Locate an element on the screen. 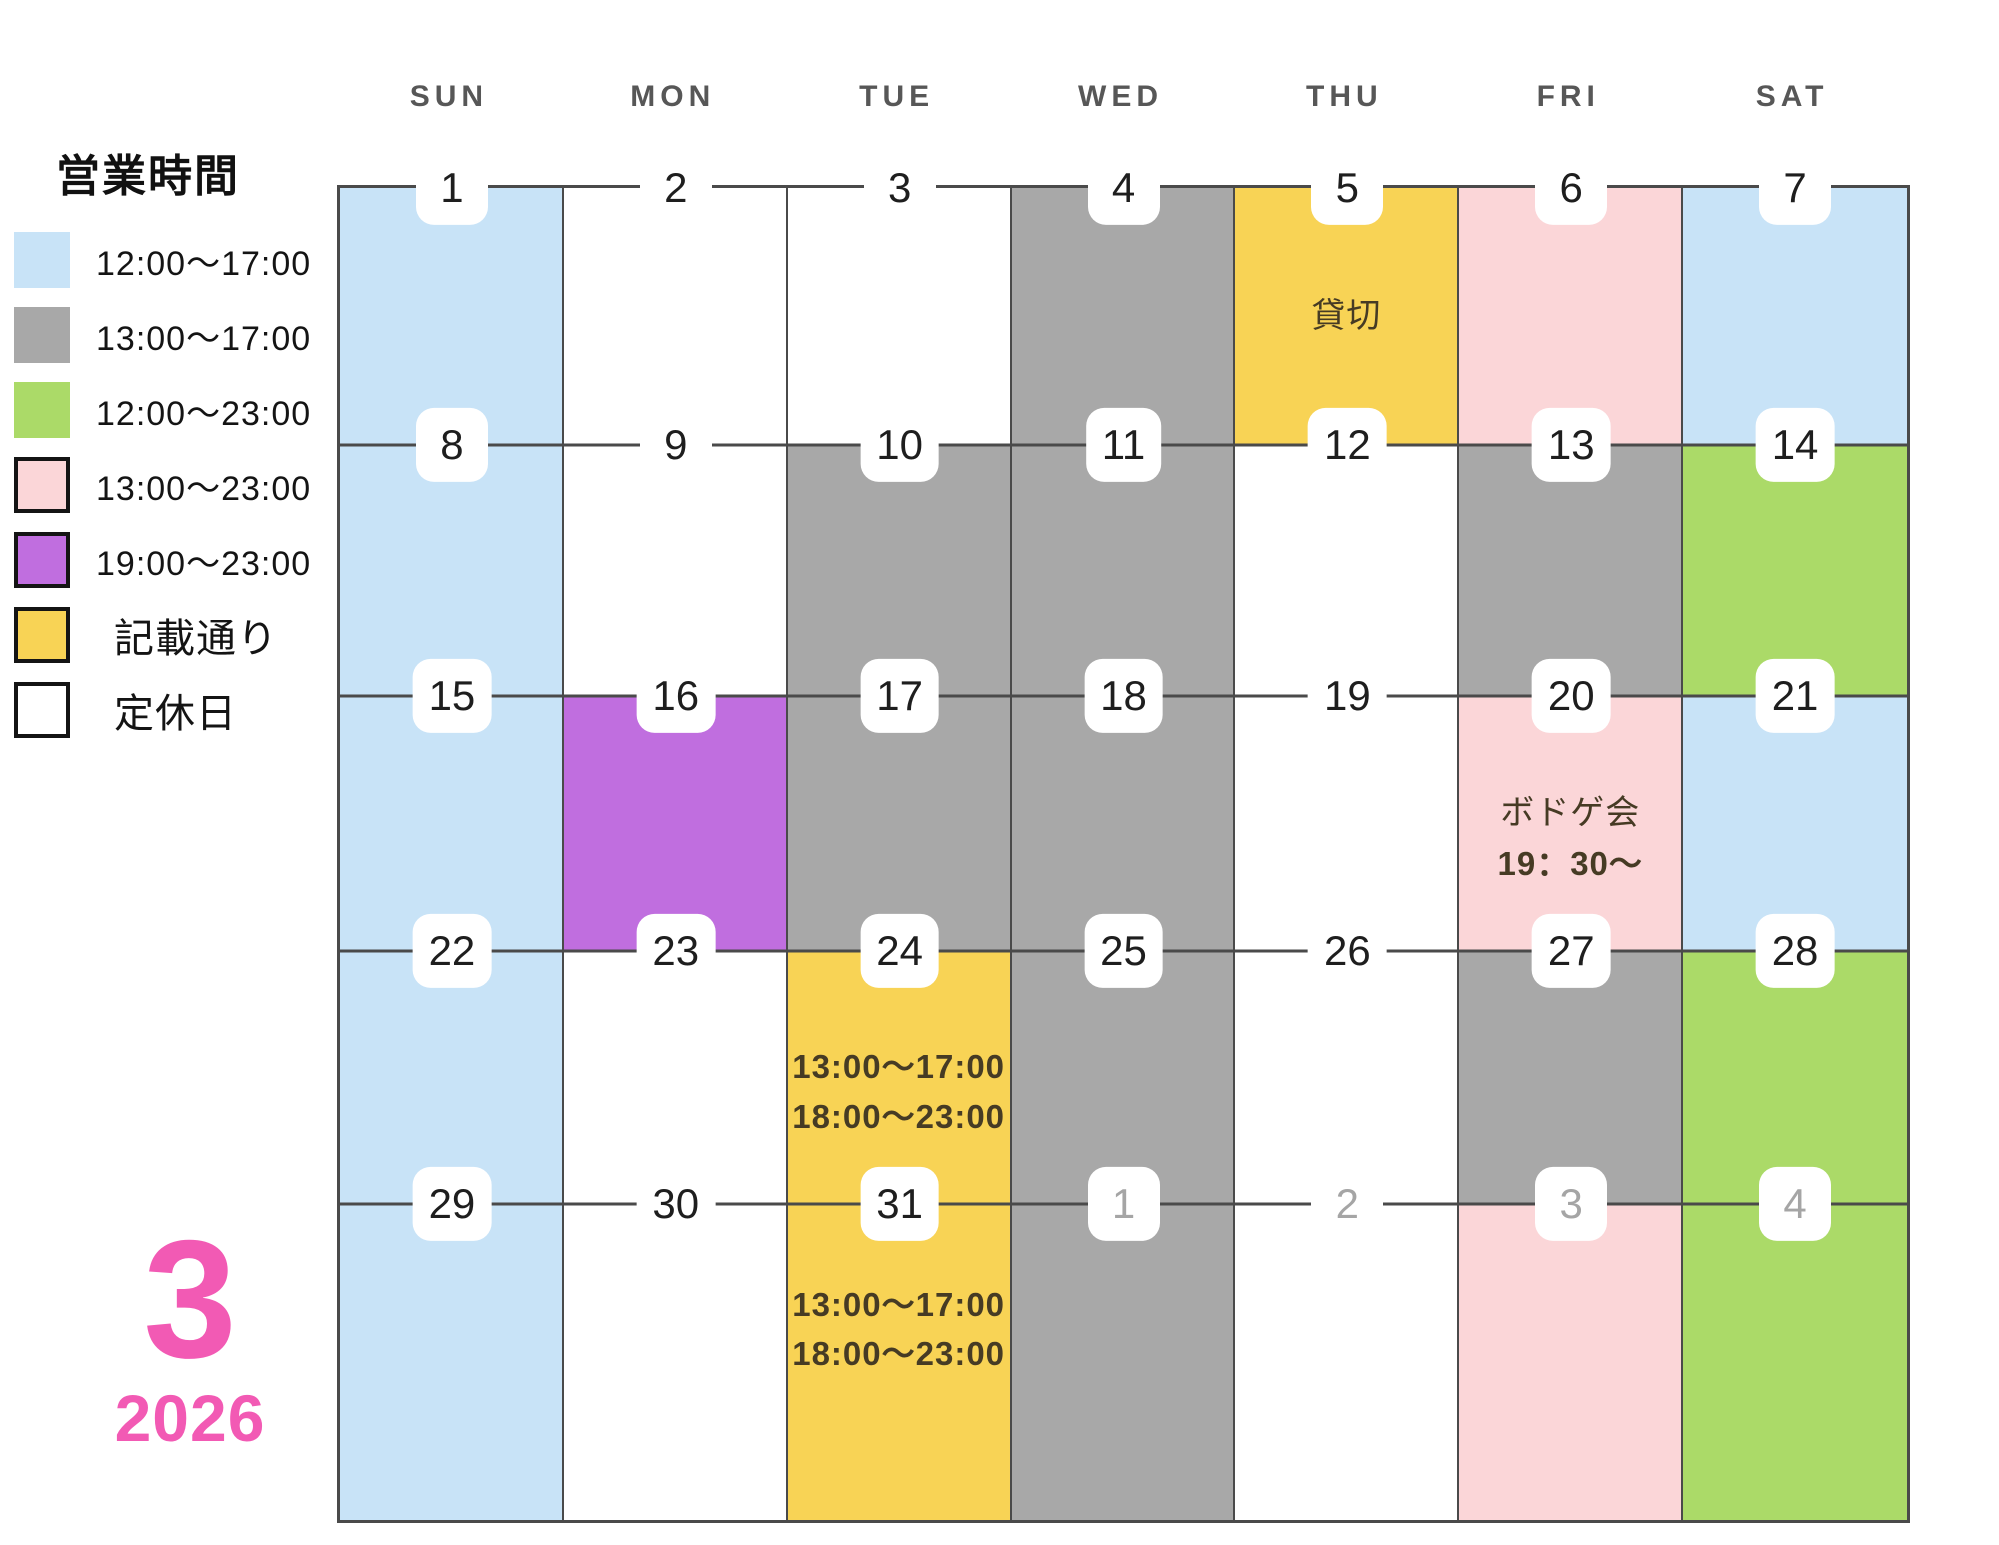  weekday-header-tue: TUE is located at coordinates (897, 96).